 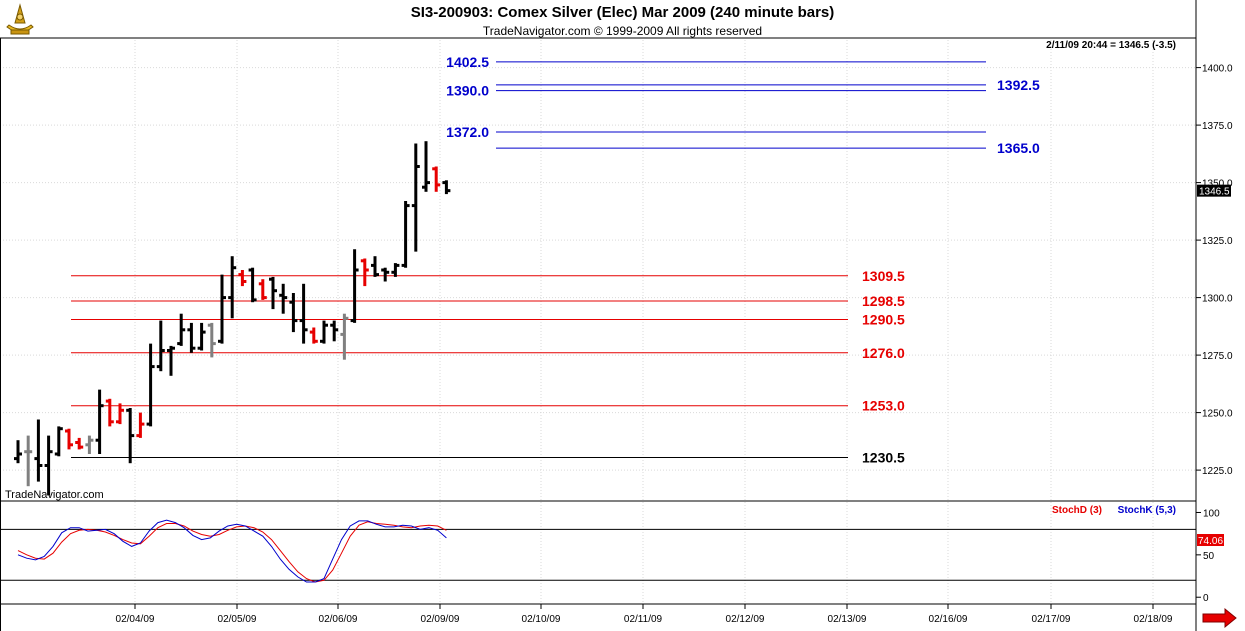 What do you see at coordinates (745, 619) in the screenshot?
I see `date-axis-label: 02/12/09` at bounding box center [745, 619].